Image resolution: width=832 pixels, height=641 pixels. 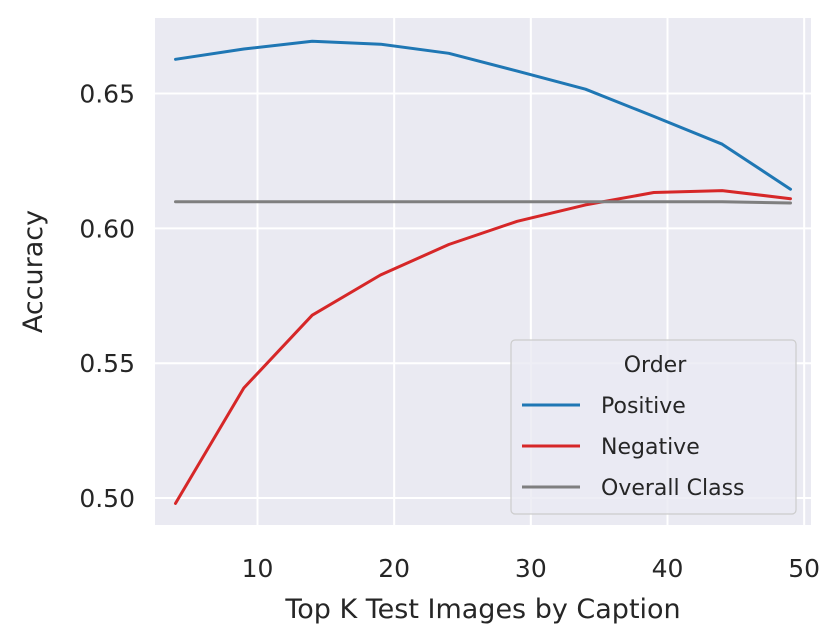 What do you see at coordinates (668, 568) in the screenshot?
I see `x-tick-label: 40` at bounding box center [668, 568].